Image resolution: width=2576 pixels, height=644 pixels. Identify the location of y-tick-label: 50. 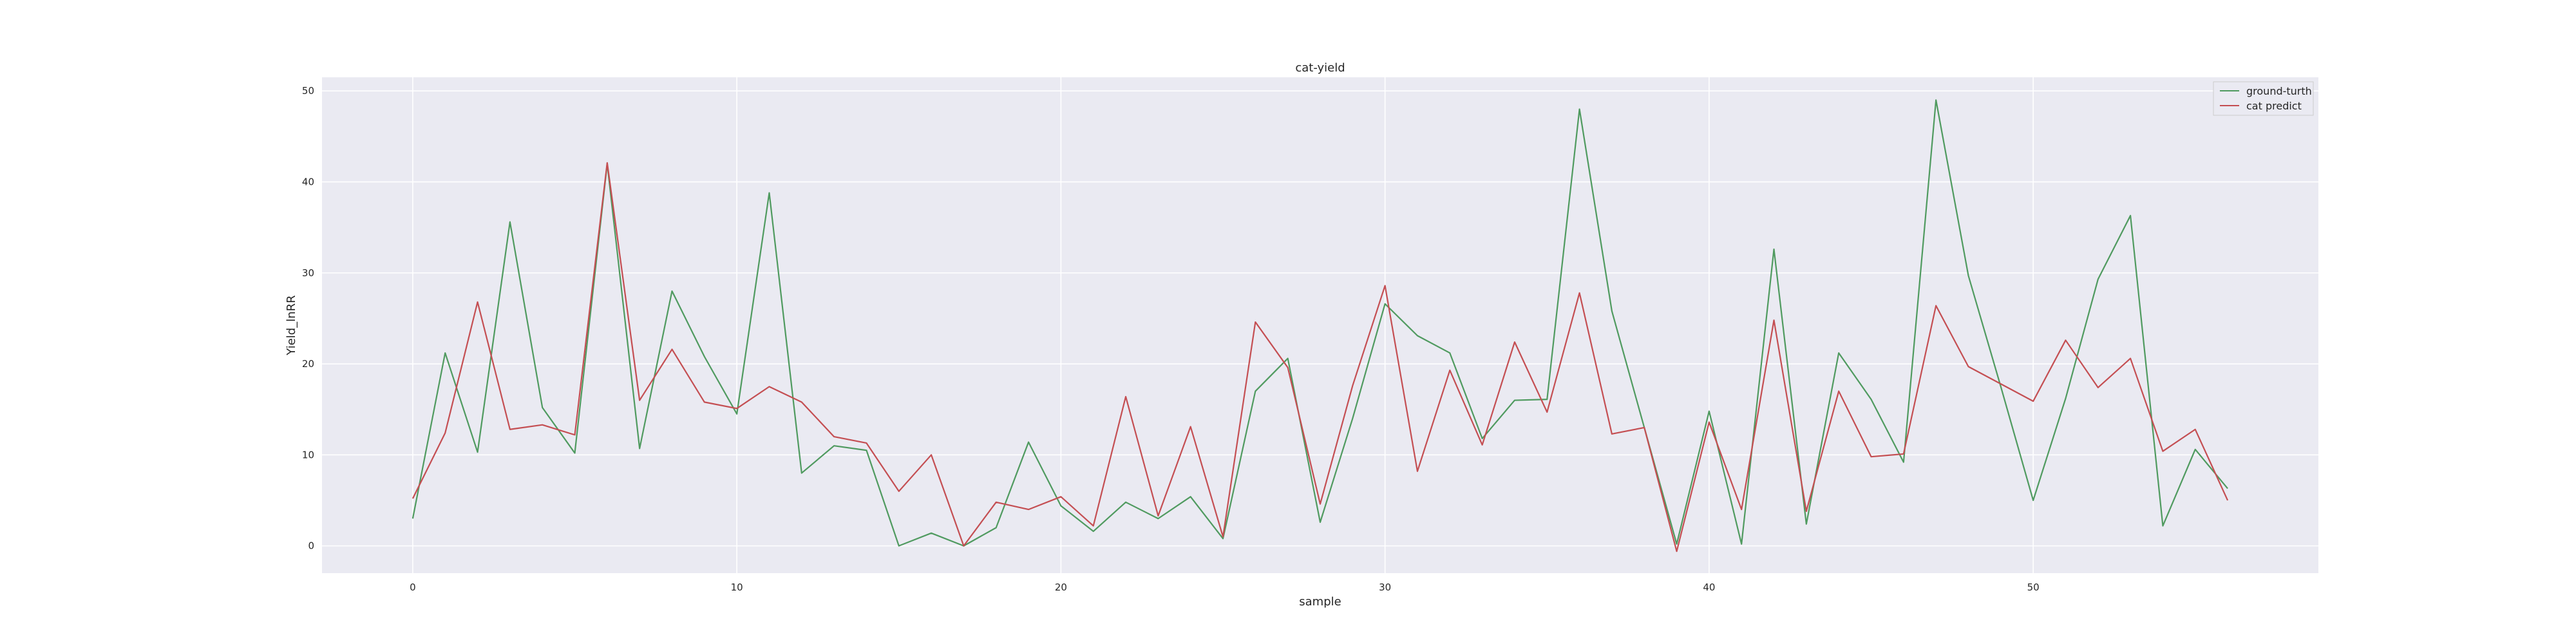
(308, 91).